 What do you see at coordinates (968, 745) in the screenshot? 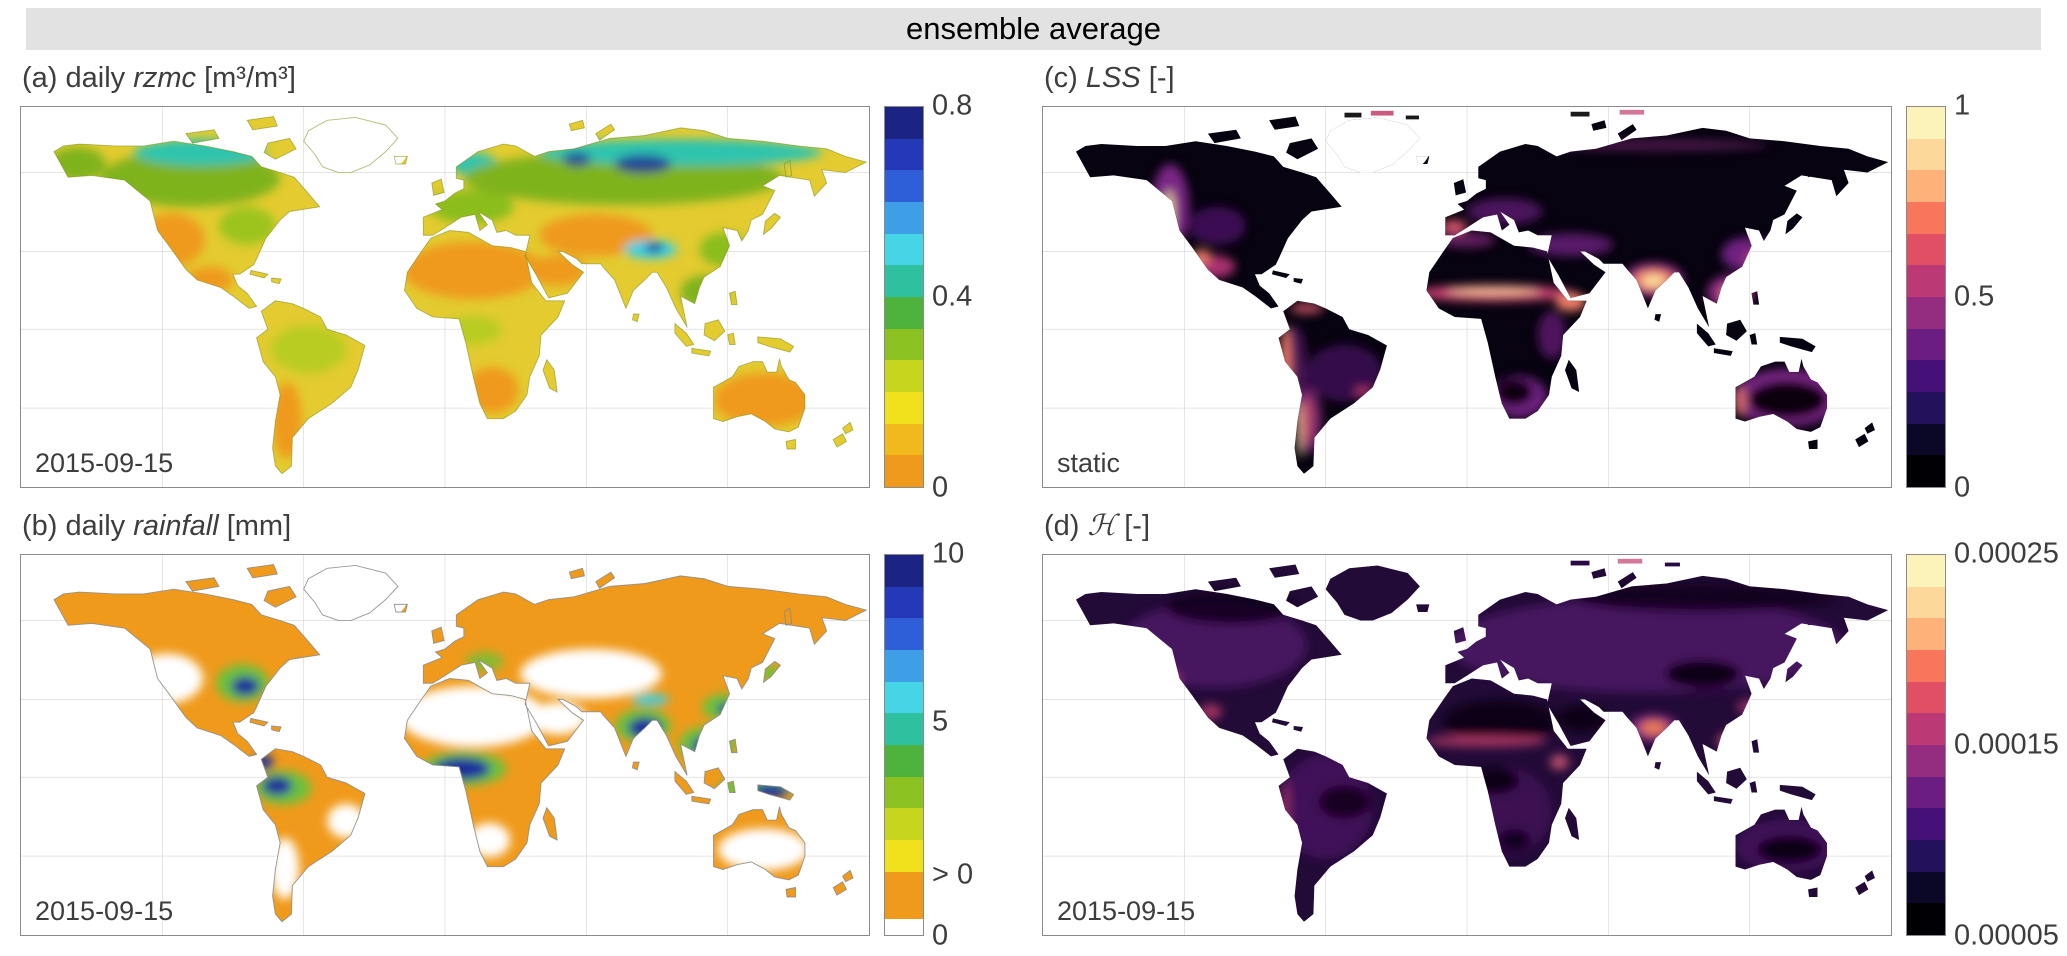
I see `colorbar-ticks: 10 5 > 0 0` at bounding box center [968, 745].